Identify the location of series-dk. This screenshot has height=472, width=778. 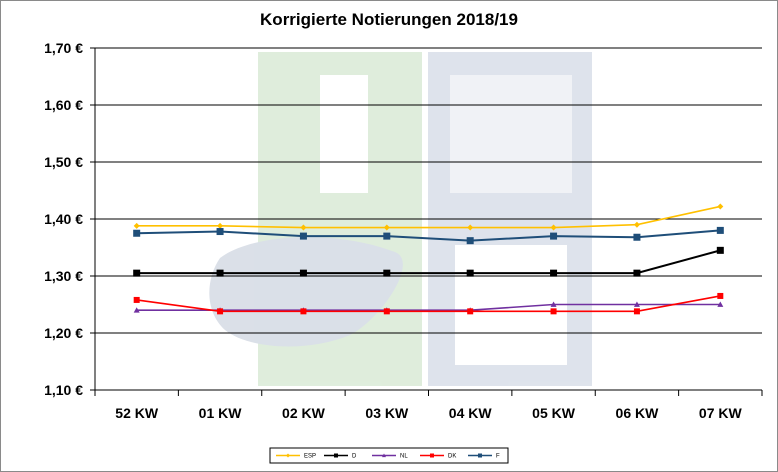
(428, 303).